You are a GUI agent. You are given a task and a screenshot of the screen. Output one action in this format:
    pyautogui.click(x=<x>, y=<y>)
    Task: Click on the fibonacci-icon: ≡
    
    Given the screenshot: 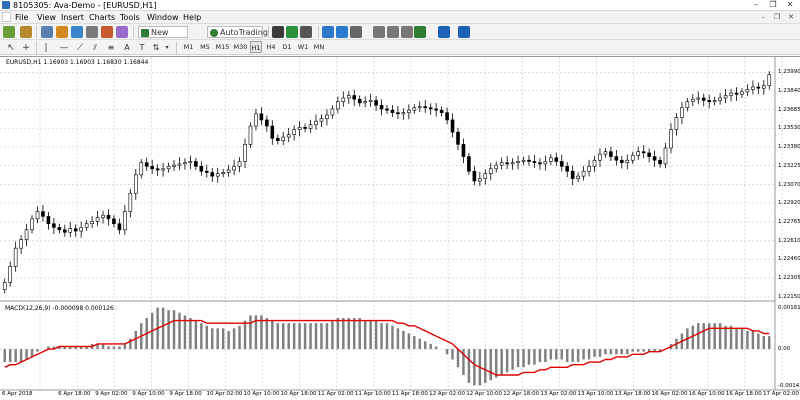 What is the action you would take?
    pyautogui.click(x=111, y=47)
    